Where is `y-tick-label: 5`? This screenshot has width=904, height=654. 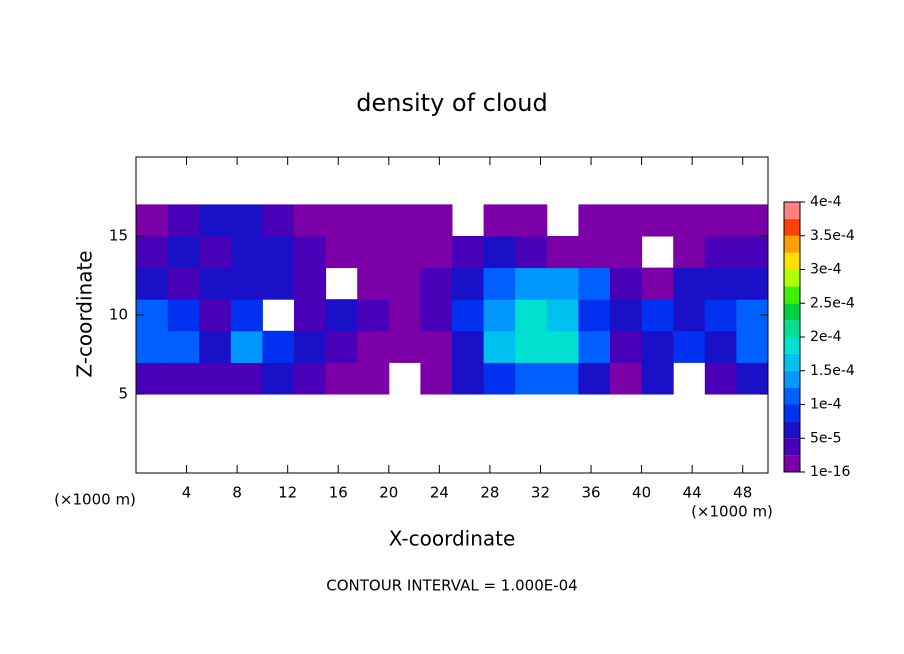
y-tick-label: 5 is located at coordinates (123, 394).